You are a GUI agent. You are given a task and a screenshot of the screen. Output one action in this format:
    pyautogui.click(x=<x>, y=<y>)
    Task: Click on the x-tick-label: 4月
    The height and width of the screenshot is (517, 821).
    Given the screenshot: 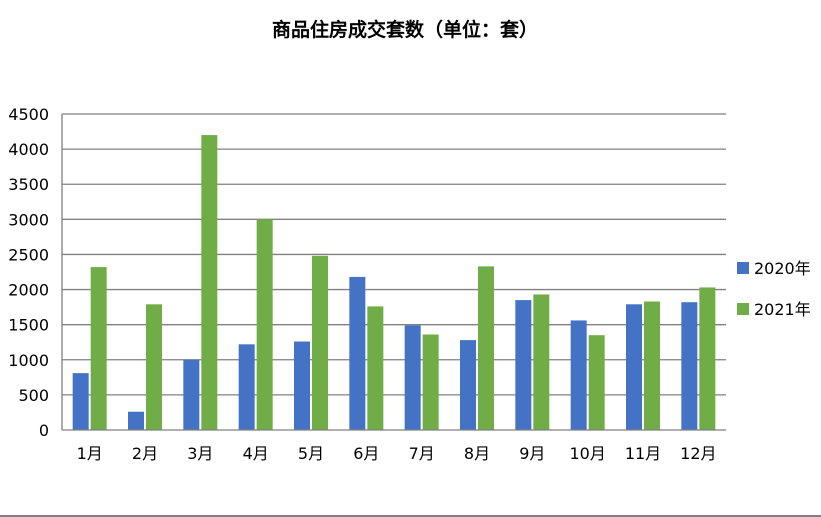 What is the action you would take?
    pyautogui.click(x=256, y=453)
    